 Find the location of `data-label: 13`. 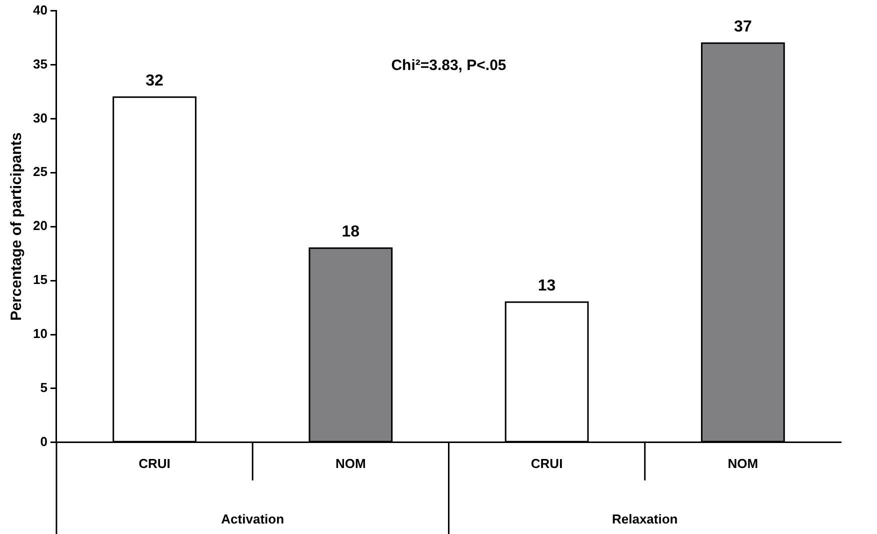

data-label: 13 is located at coordinates (547, 286).